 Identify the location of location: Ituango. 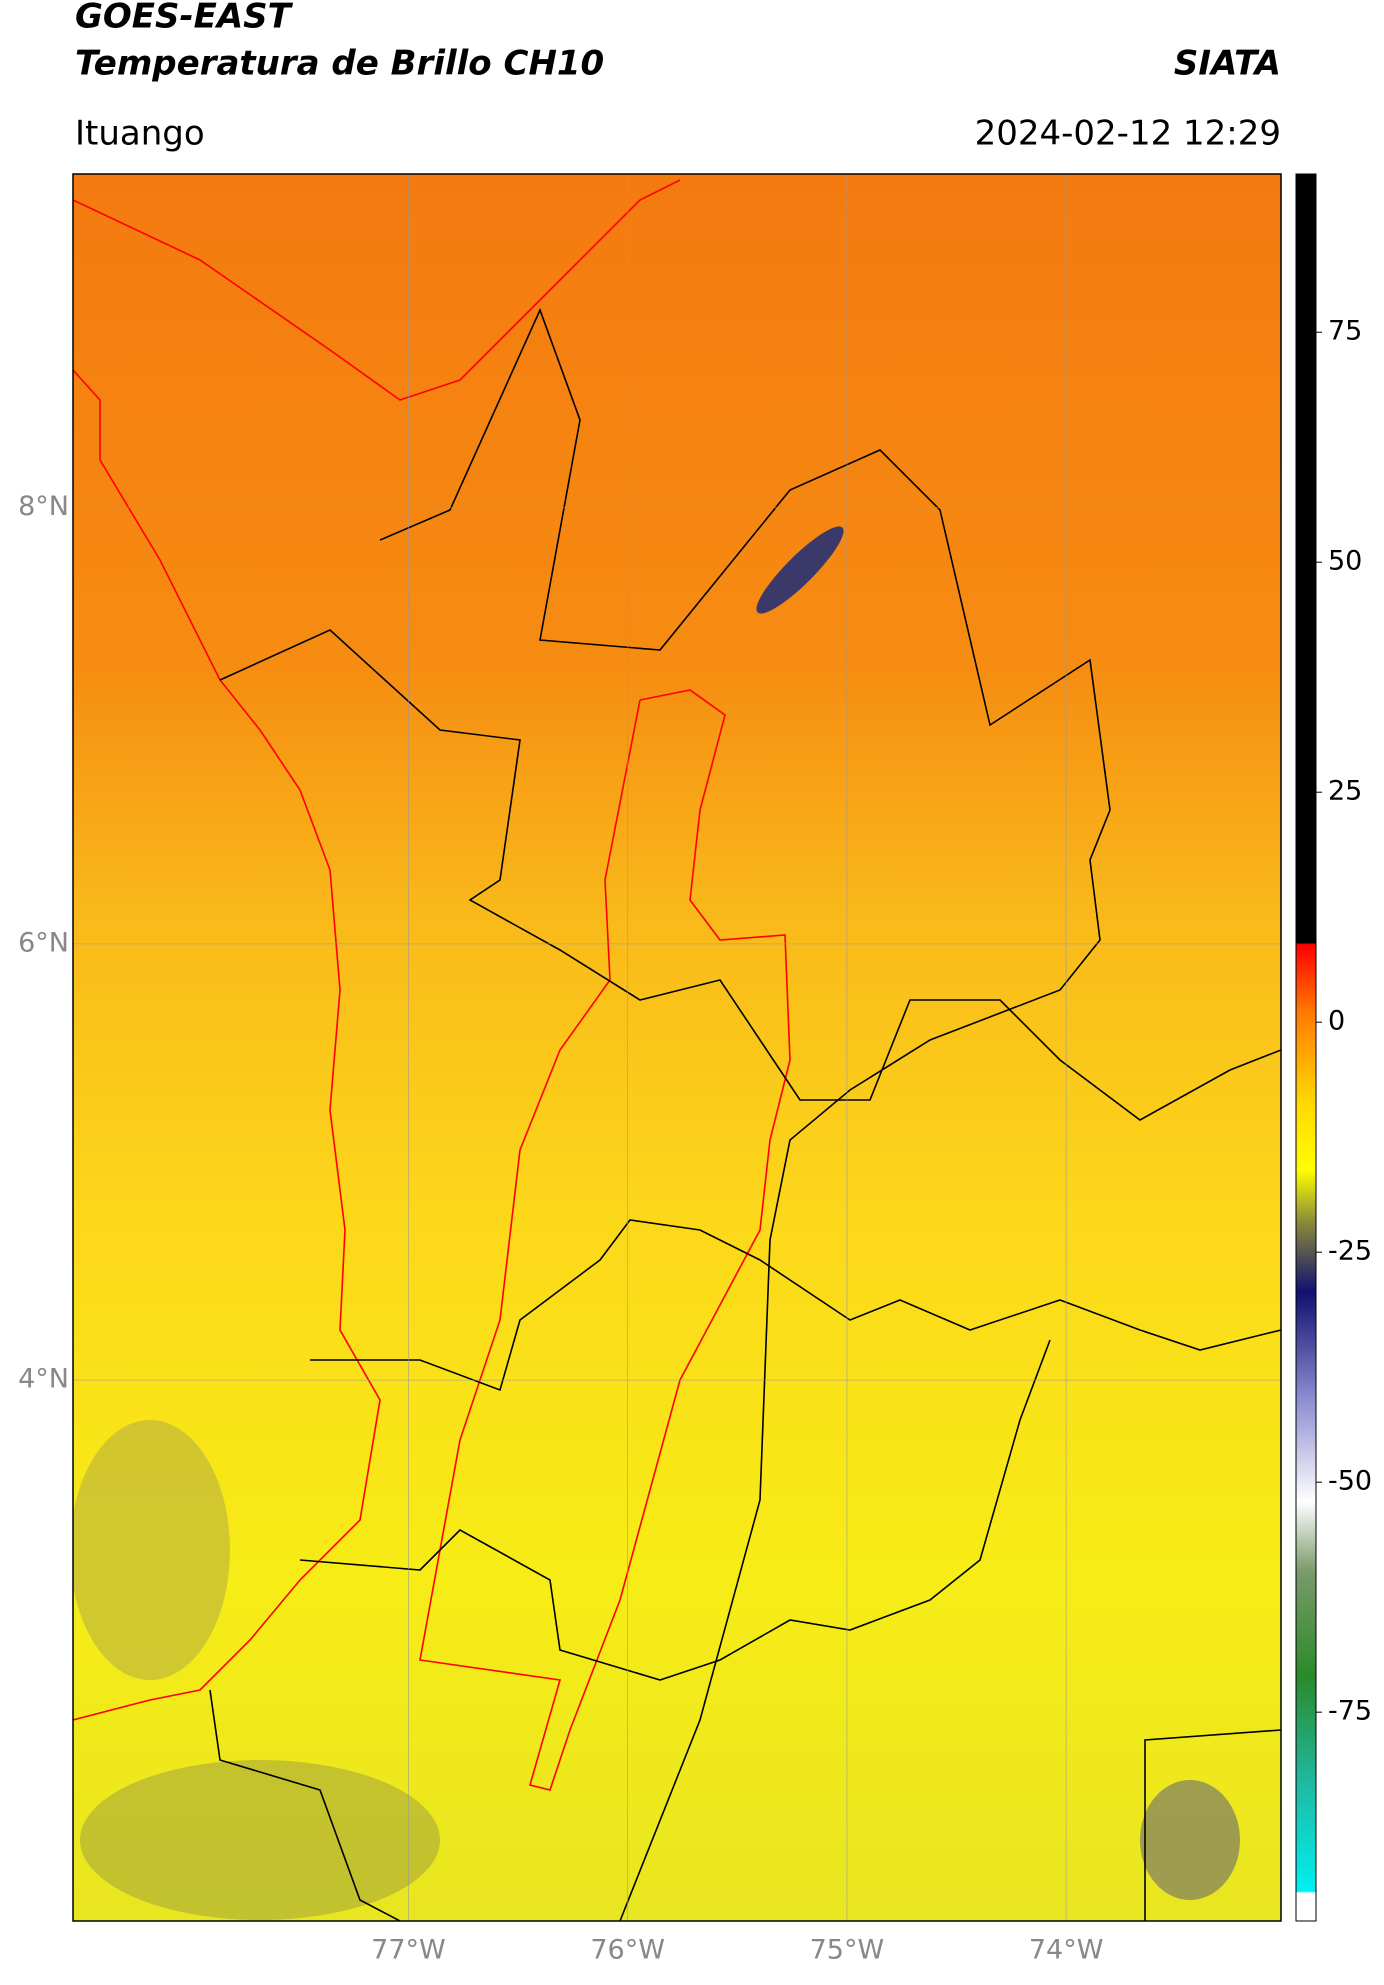
(140, 134).